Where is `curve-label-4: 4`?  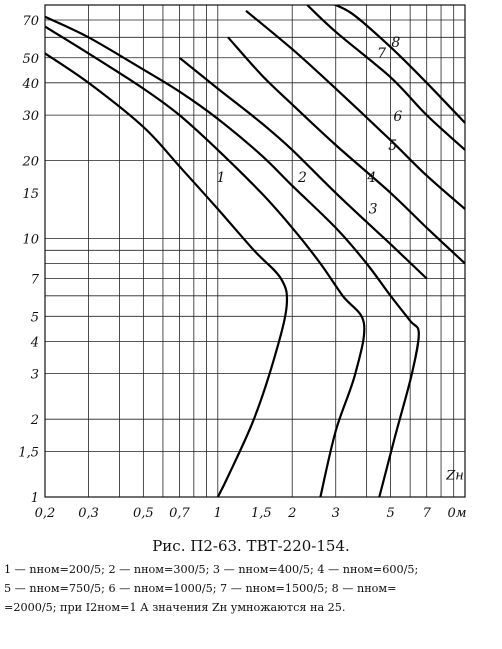 curve-label-4: 4 is located at coordinates (371, 178).